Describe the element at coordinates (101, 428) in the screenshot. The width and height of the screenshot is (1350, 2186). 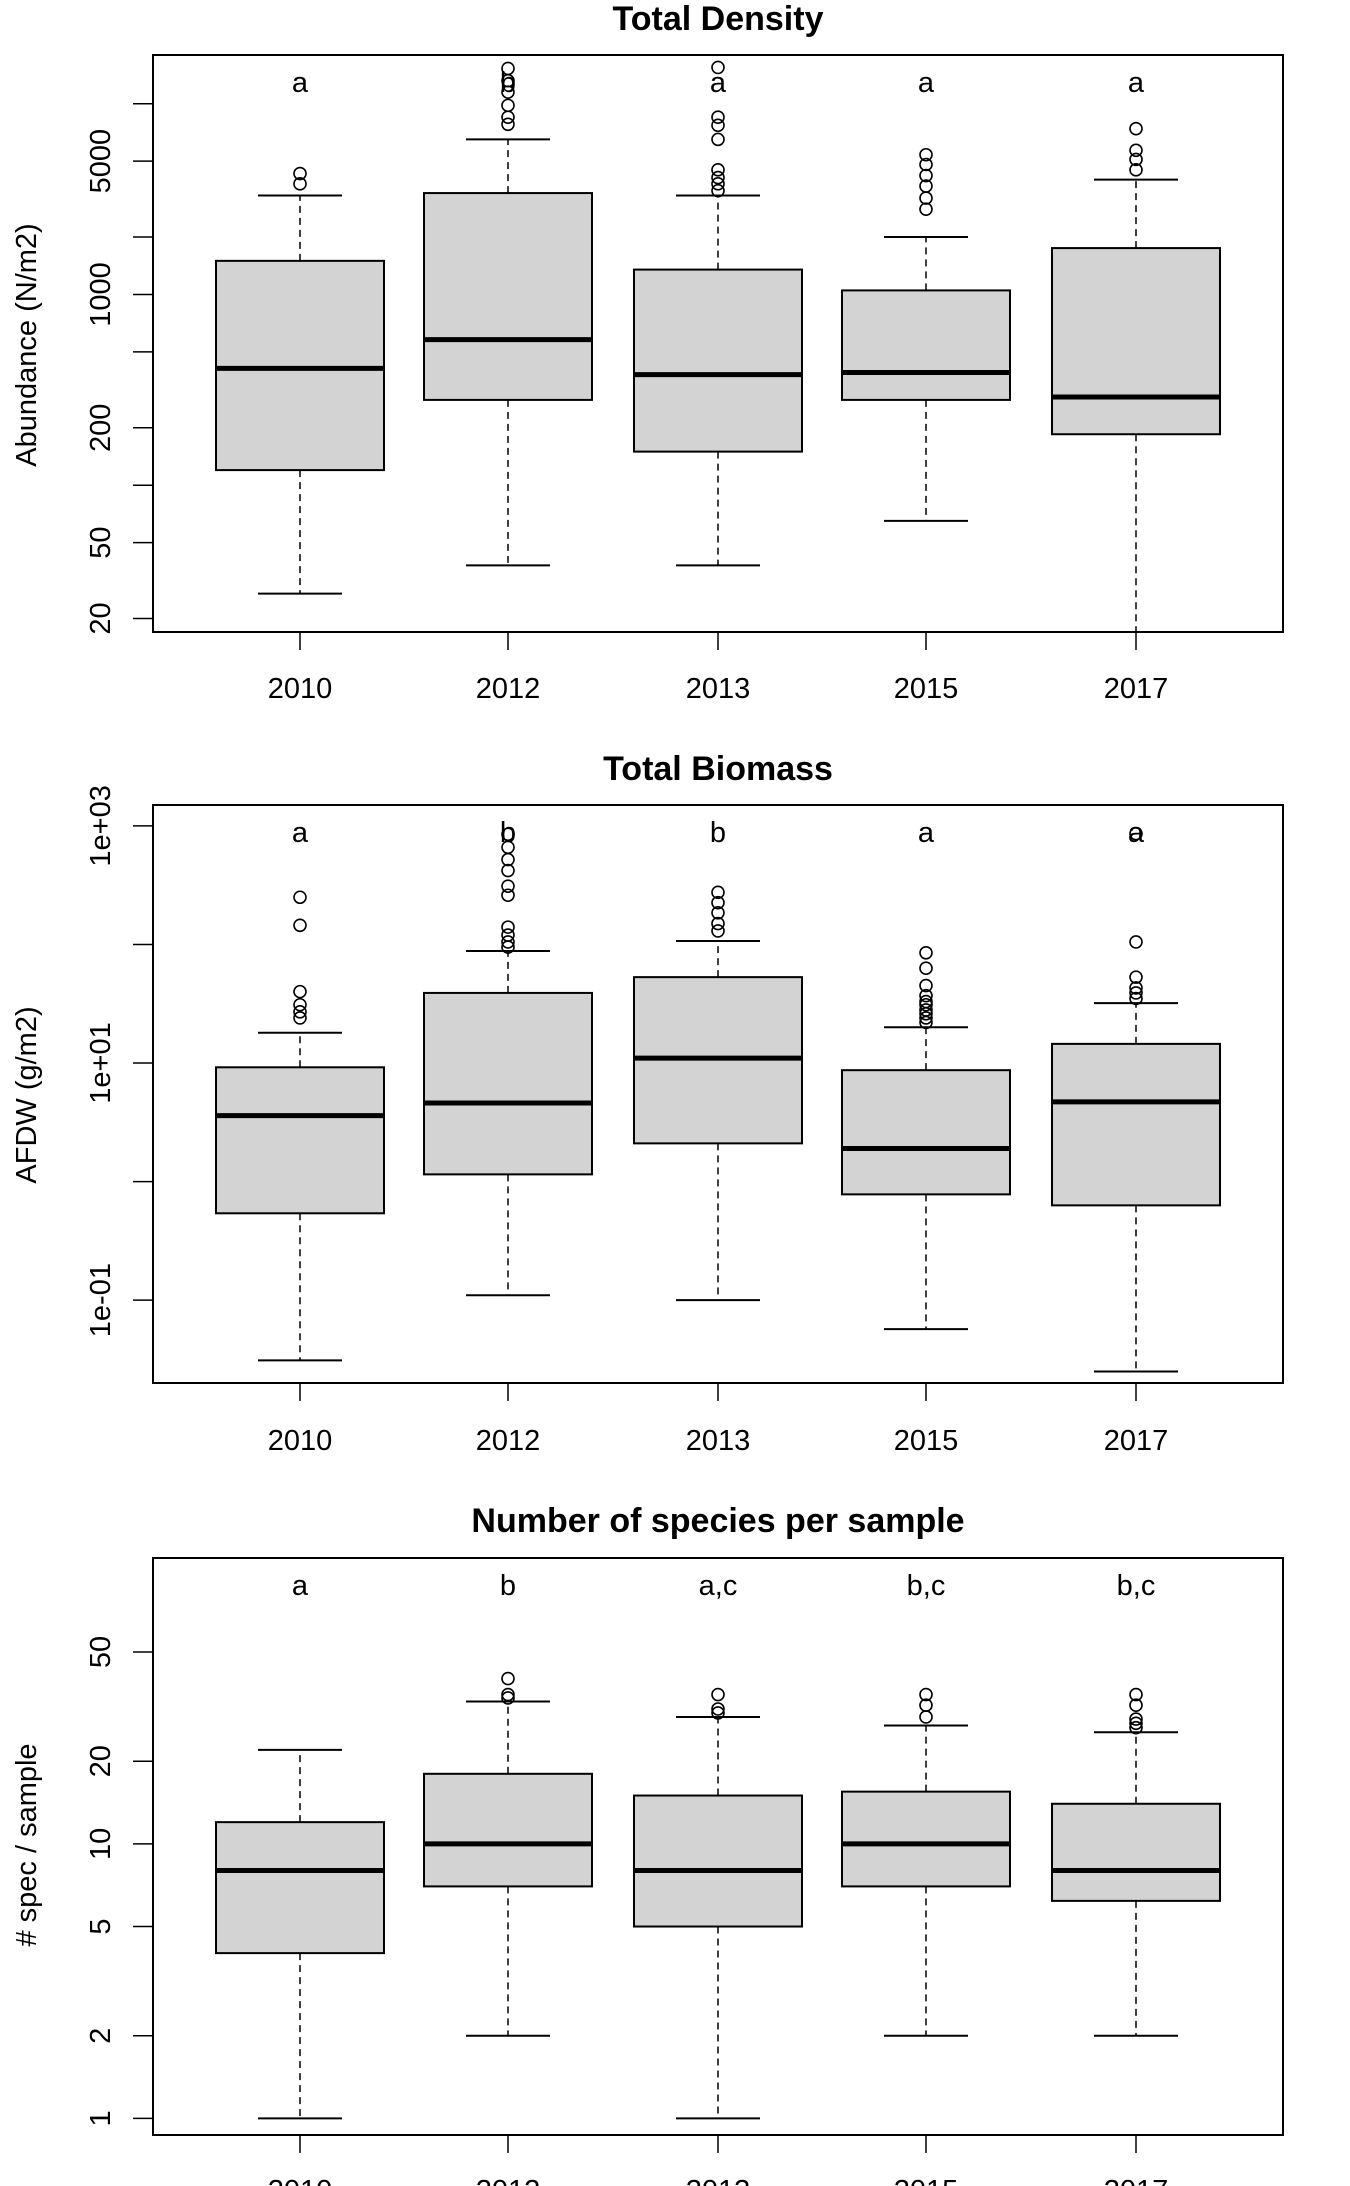
I see `y-tick-label: 200` at that location.